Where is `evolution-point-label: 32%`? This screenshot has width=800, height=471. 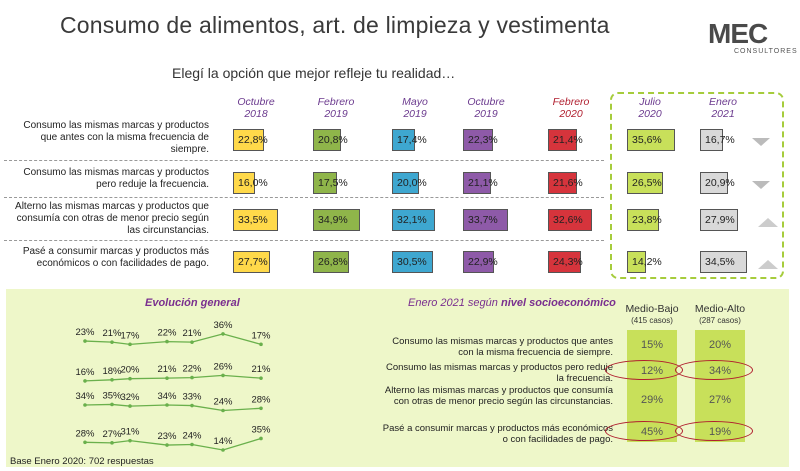
evolution-point-label: 32% is located at coordinates (130, 397).